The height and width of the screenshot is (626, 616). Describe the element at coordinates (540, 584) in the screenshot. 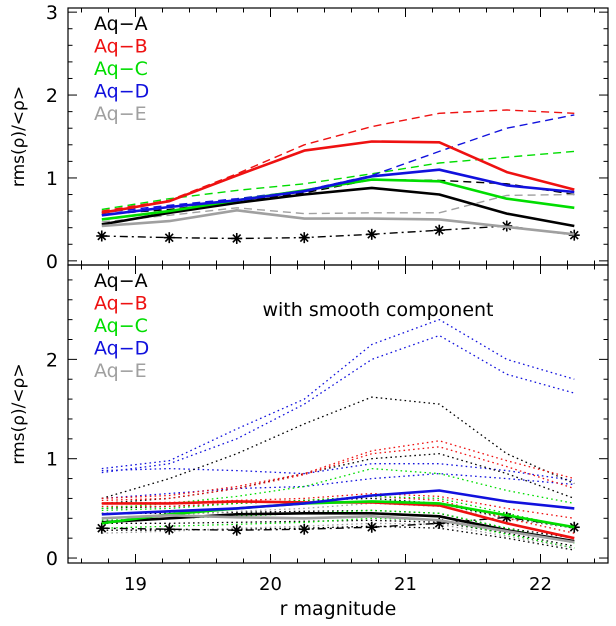

I see `x-tick-label: 22` at that location.